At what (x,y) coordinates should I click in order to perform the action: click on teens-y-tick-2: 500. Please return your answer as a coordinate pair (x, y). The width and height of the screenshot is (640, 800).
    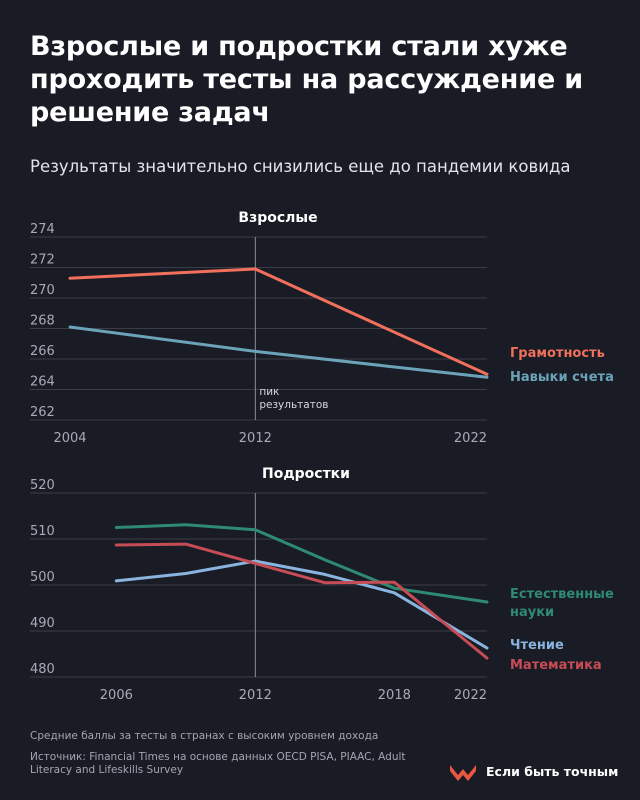
    Looking at the image, I should click on (42, 577).